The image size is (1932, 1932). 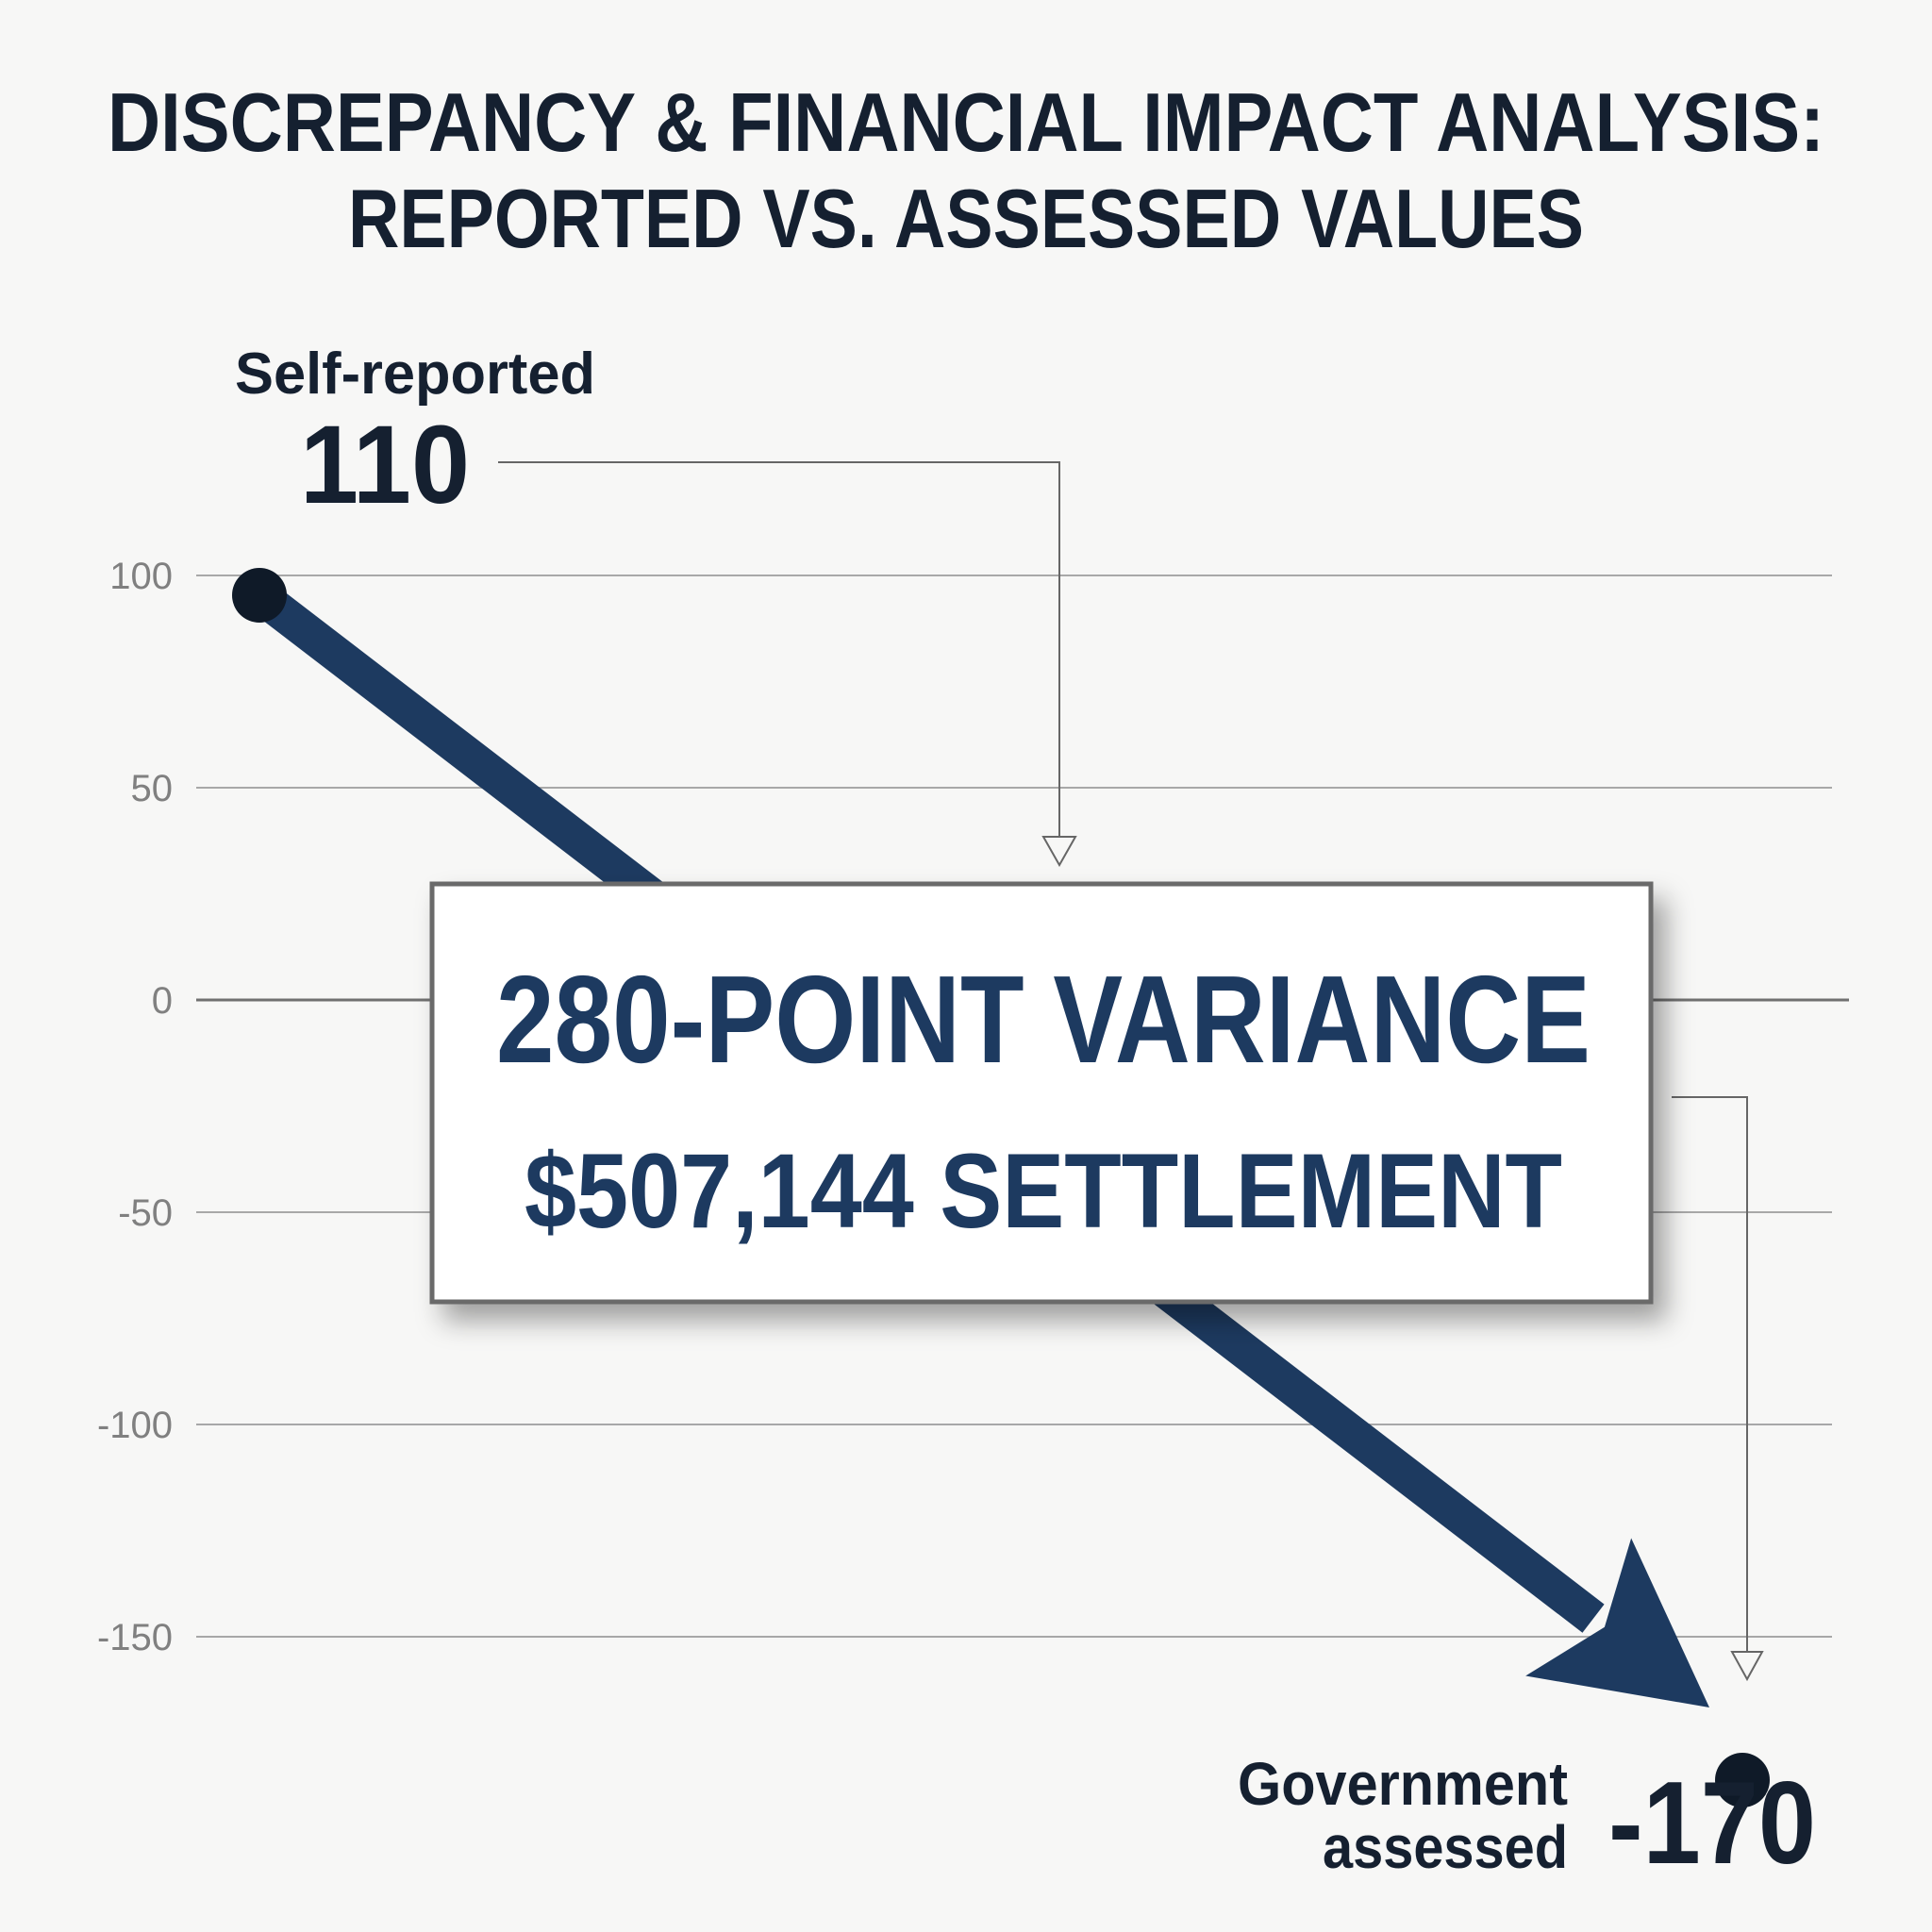 I want to click on y-tick-label: 50, so click(x=152, y=789).